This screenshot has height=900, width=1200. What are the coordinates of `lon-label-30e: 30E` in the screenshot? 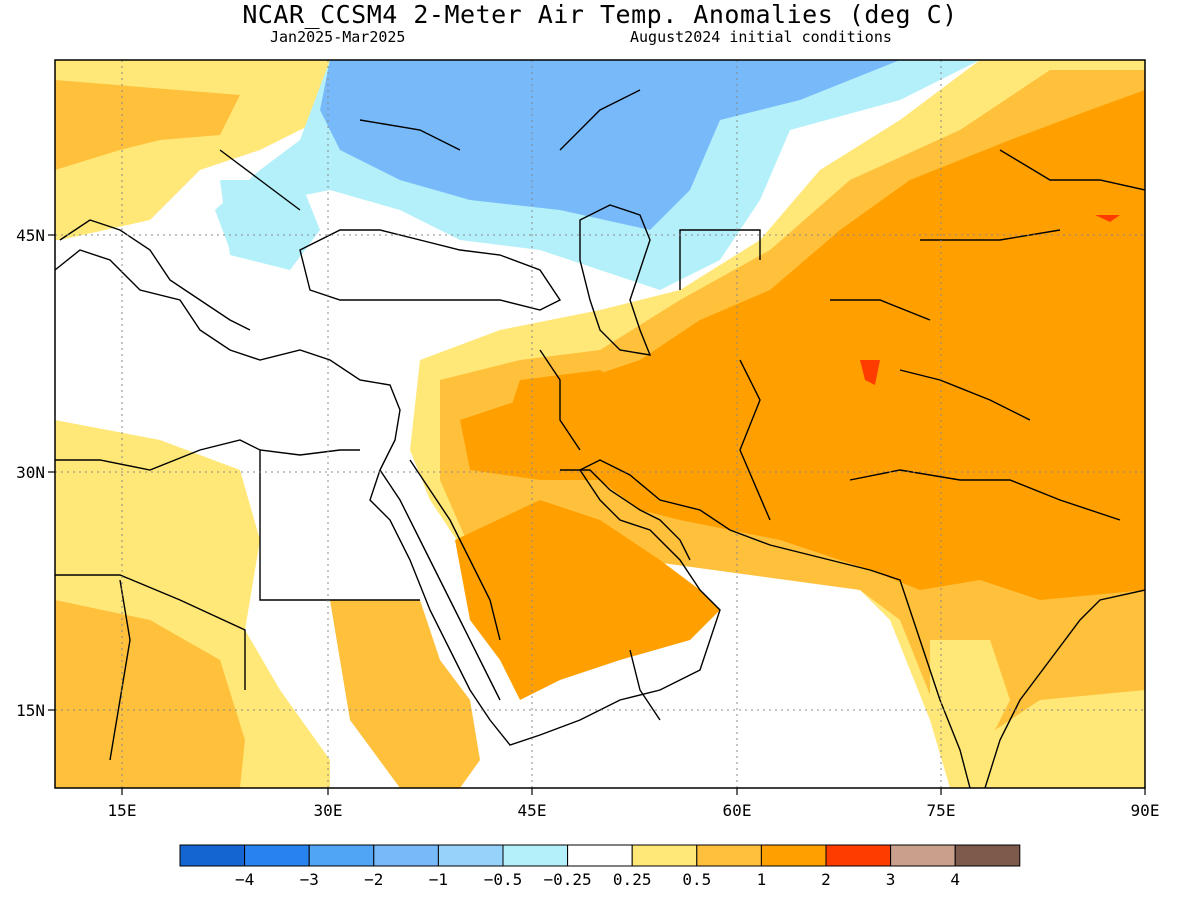 It's located at (328, 810).